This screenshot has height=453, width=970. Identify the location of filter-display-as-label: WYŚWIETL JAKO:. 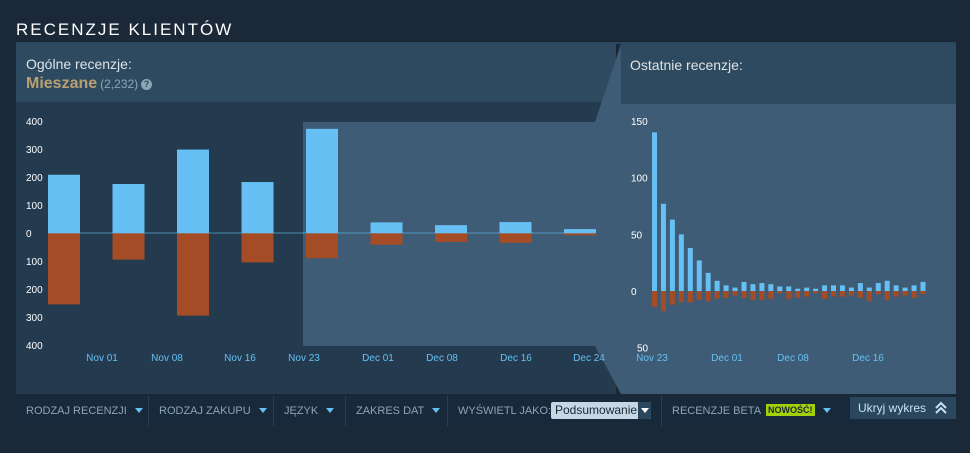
(505, 411).